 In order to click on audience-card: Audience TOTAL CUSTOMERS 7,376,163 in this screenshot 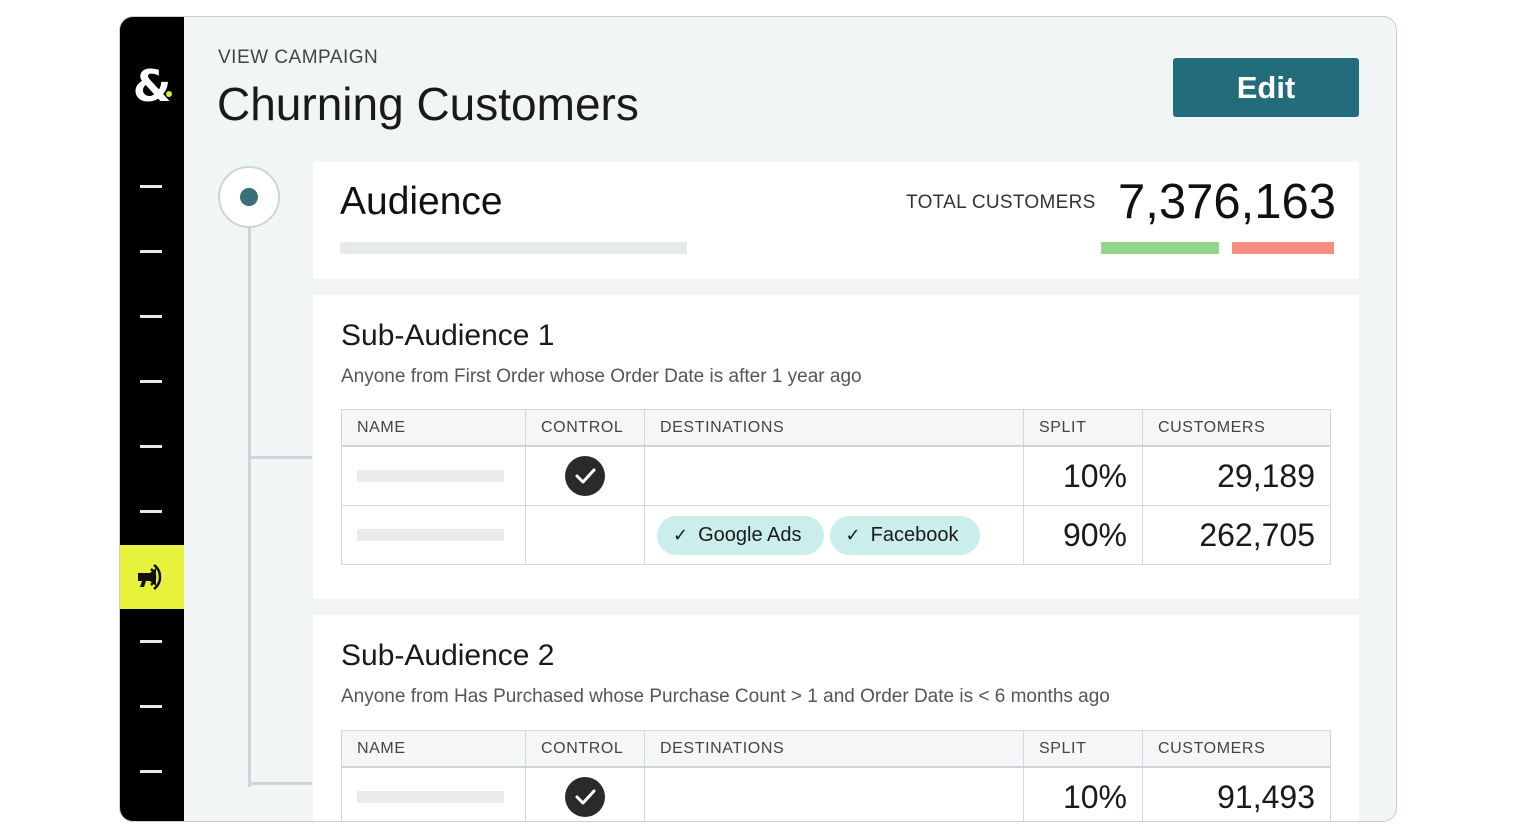, I will do `click(836, 220)`.